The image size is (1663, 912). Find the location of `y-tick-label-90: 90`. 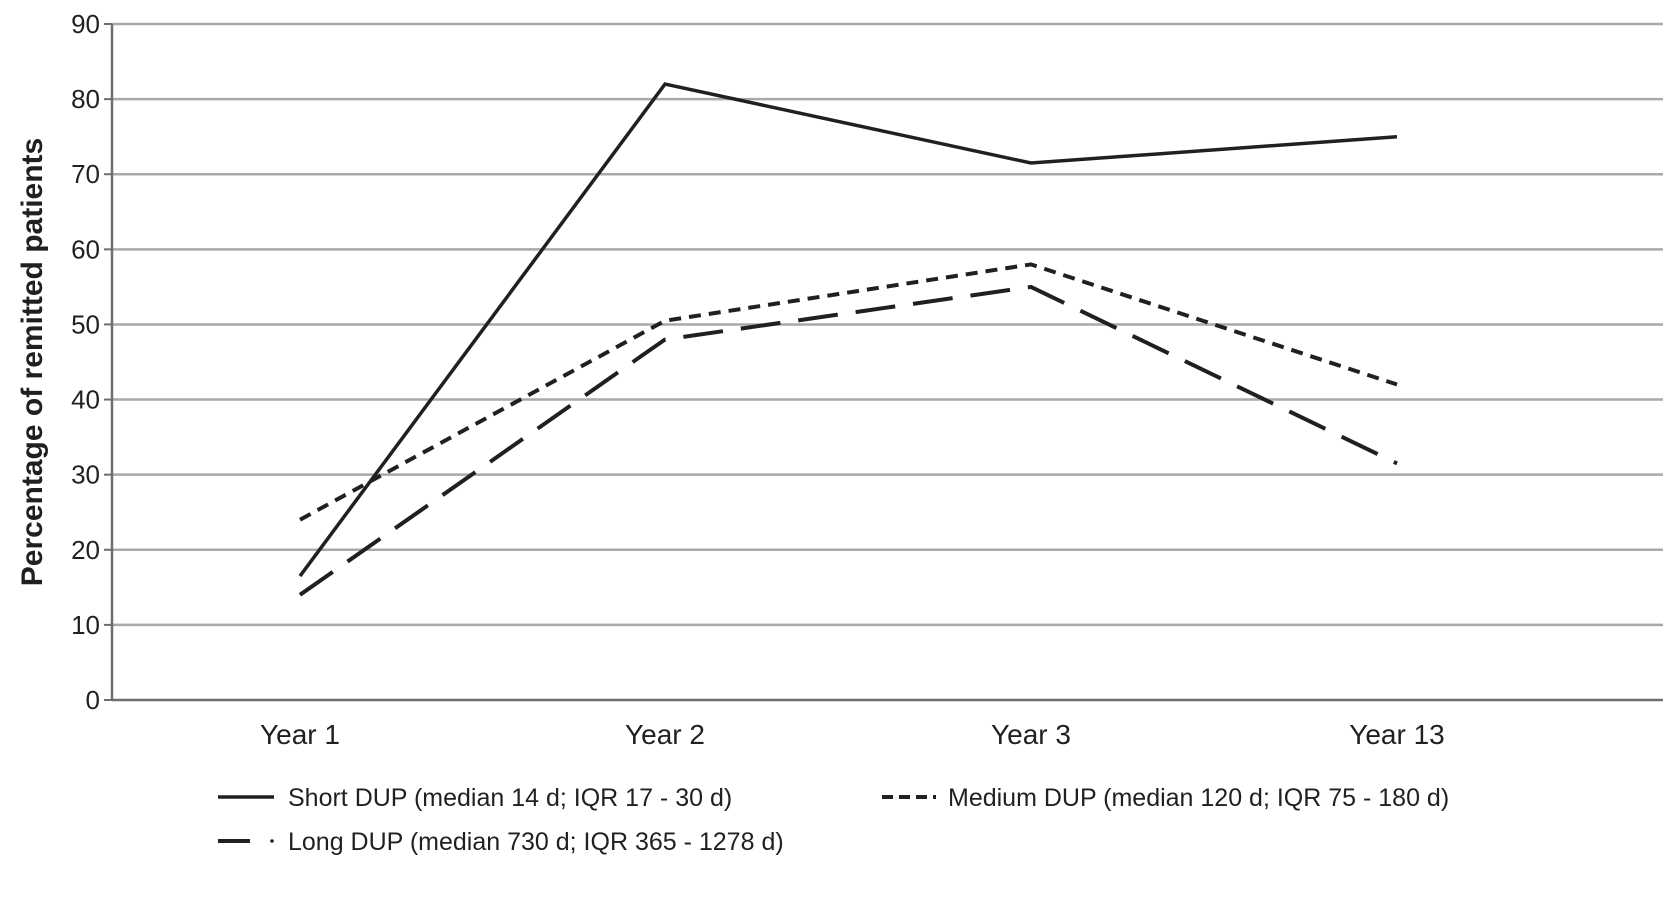

y-tick-label-90: 90 is located at coordinates (85, 24).